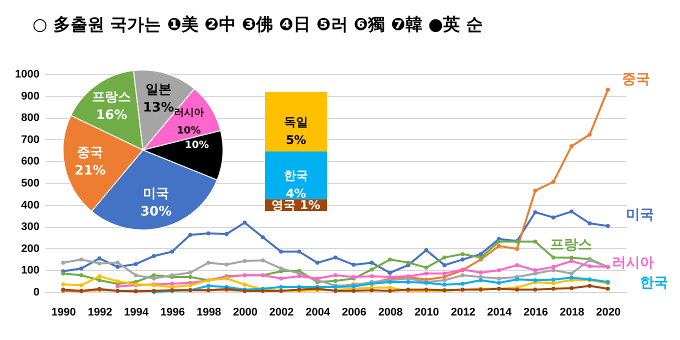 The image size is (680, 340). I want to click on x-tick-label: 1996, so click(172, 312).